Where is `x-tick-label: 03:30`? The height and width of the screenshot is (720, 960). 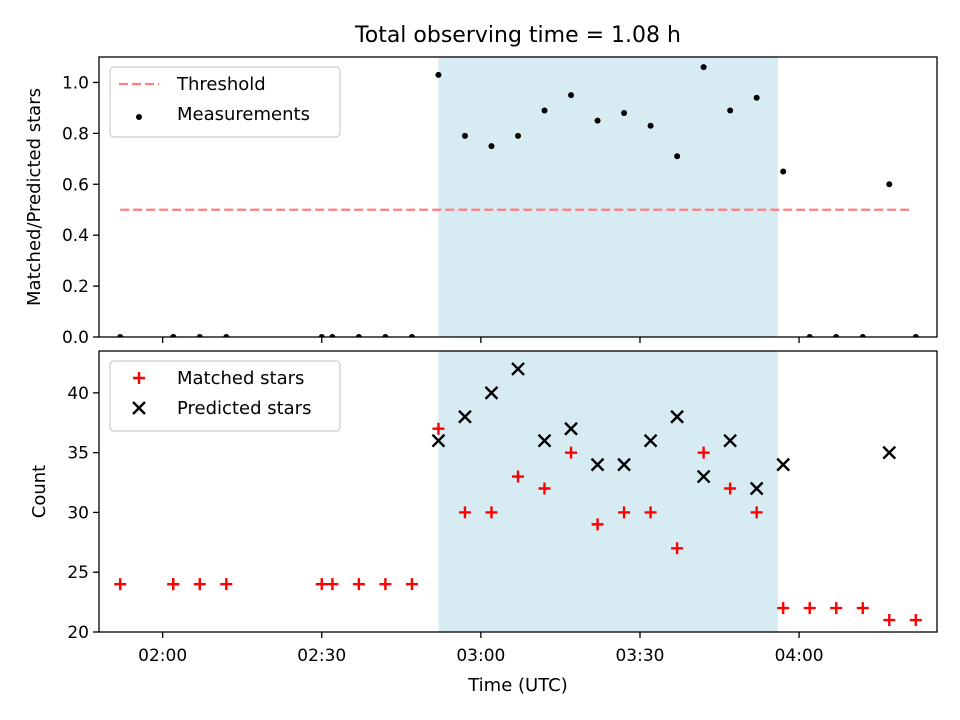
x-tick-label: 03:30 is located at coordinates (639, 656).